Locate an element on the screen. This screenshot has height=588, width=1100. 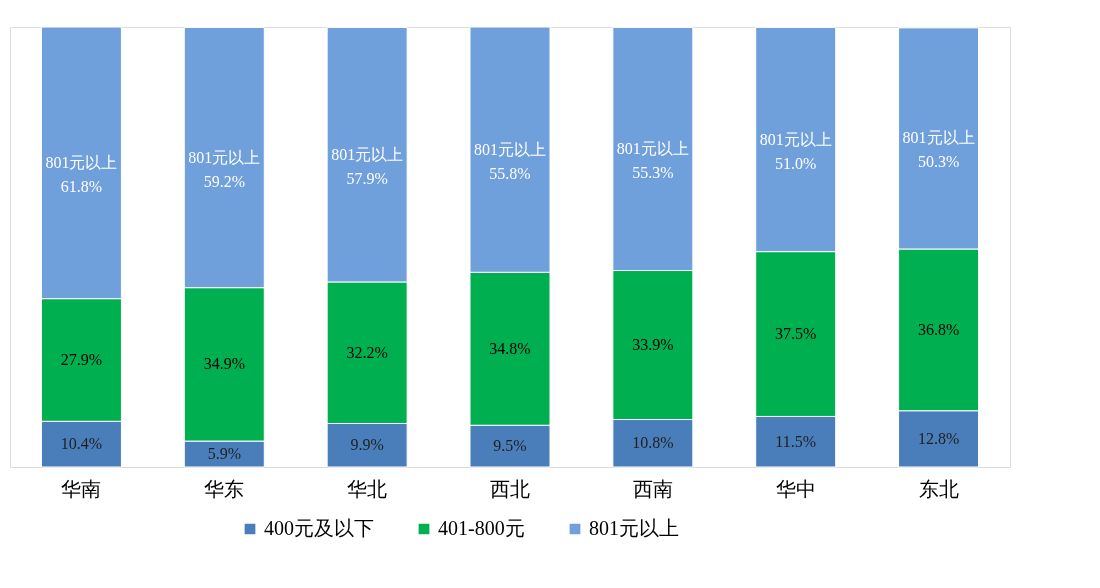
data-label: 34.9% is located at coordinates (224, 364).